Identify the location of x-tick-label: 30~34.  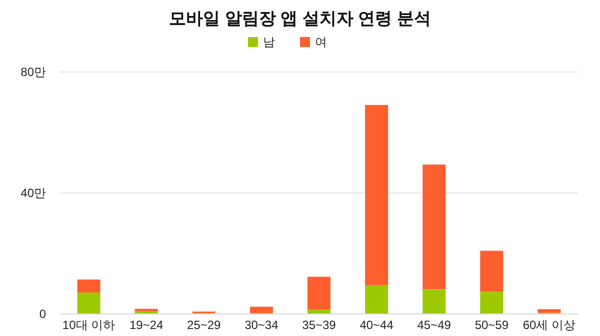
(261, 325).